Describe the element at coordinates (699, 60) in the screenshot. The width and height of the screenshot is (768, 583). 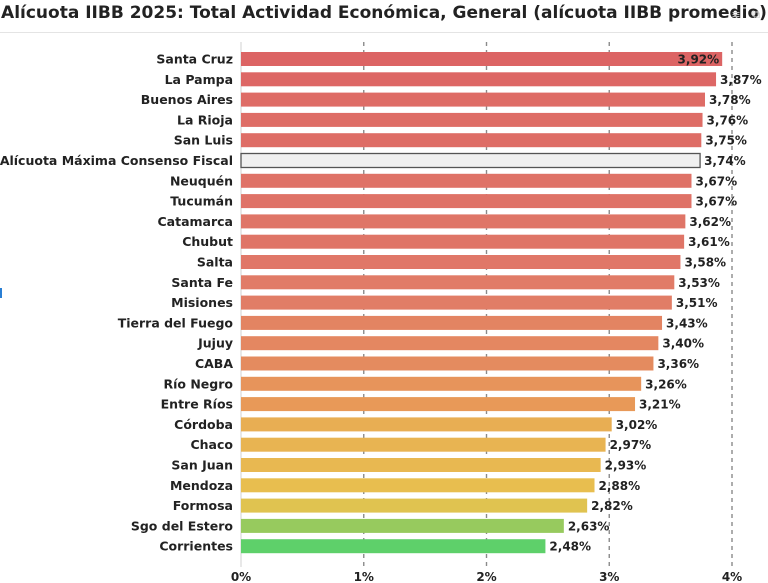
I see `value-label: 3,92%` at that location.